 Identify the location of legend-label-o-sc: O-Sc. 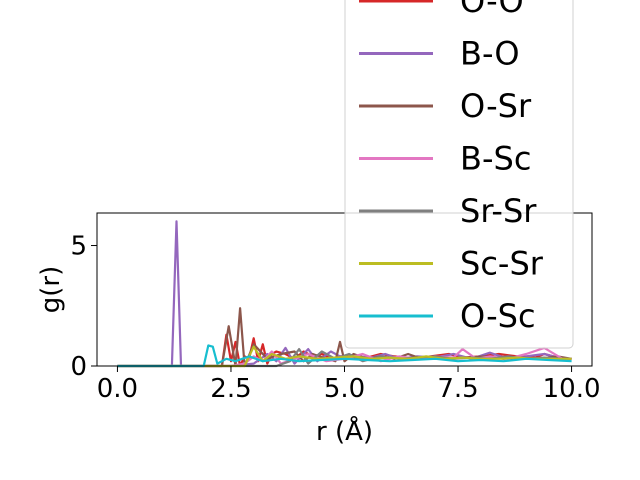
(498, 316).